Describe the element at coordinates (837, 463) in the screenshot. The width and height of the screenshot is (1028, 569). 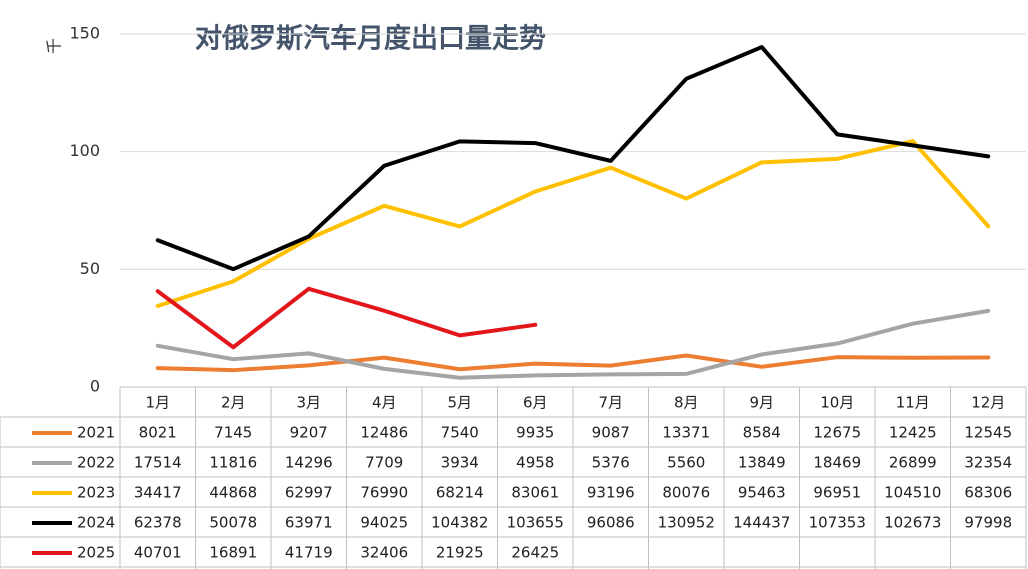
I see `table-cell: 18469` at that location.